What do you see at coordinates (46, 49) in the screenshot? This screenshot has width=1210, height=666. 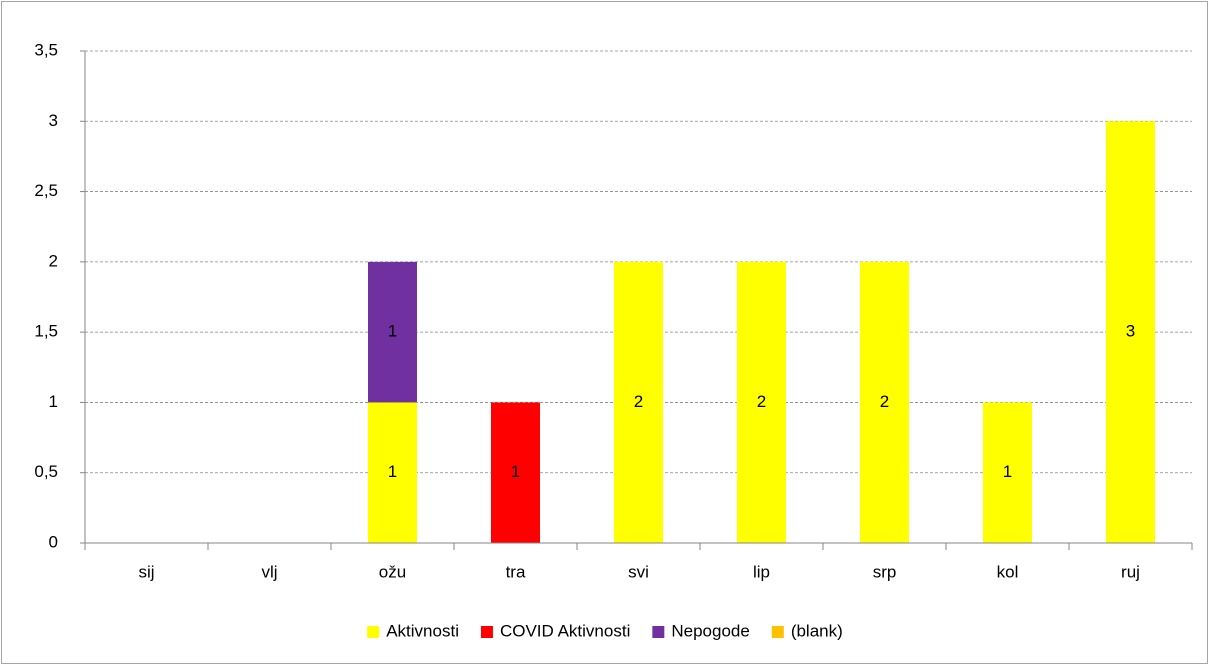 I see `y-tick-label: 3,5` at bounding box center [46, 49].